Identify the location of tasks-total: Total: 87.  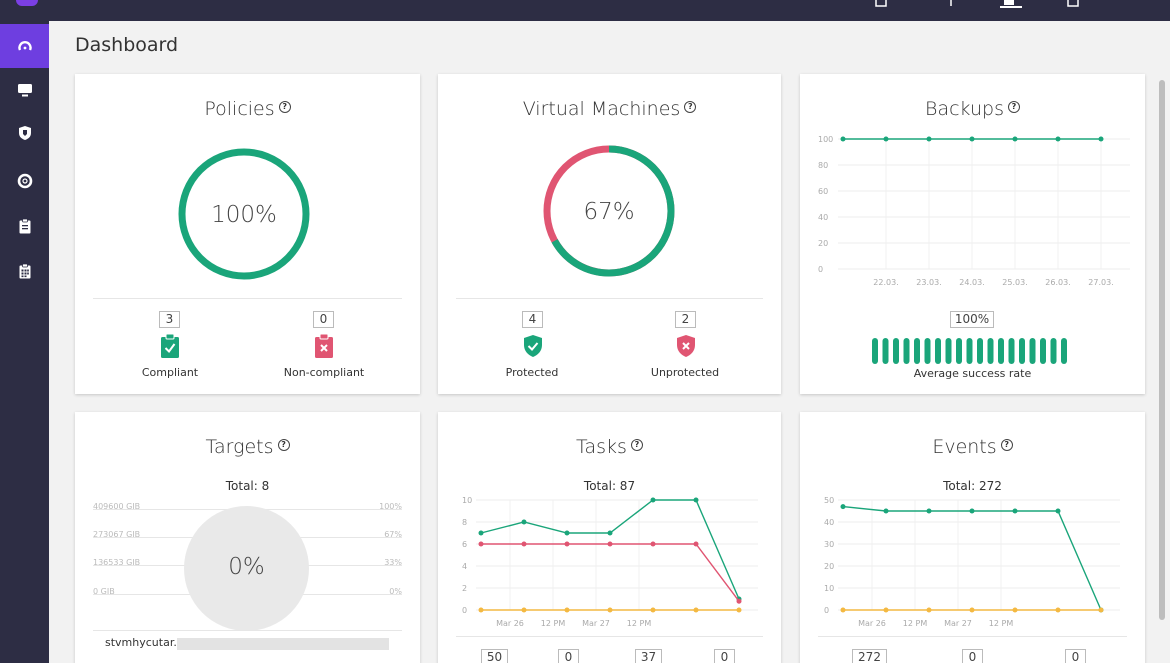
(609, 486).